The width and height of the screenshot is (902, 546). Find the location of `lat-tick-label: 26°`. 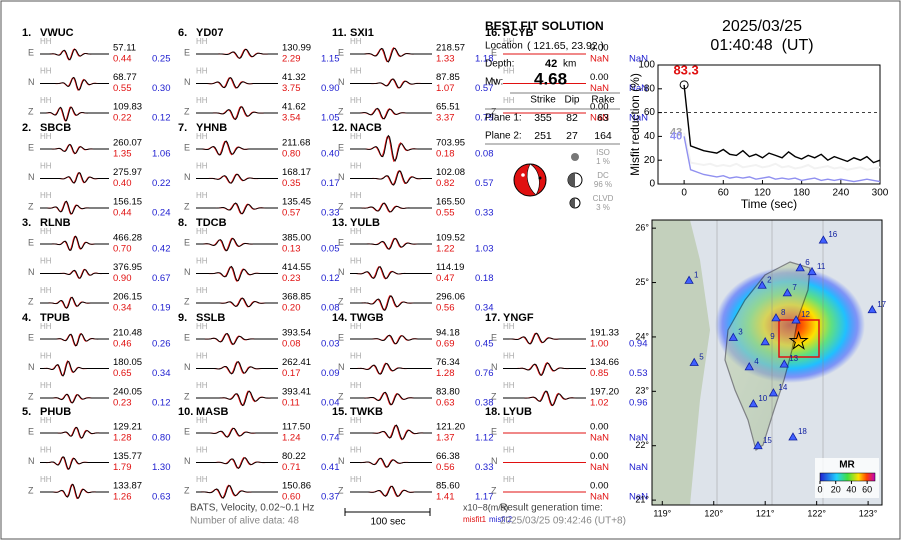

lat-tick-label: 26° is located at coordinates (642, 228).